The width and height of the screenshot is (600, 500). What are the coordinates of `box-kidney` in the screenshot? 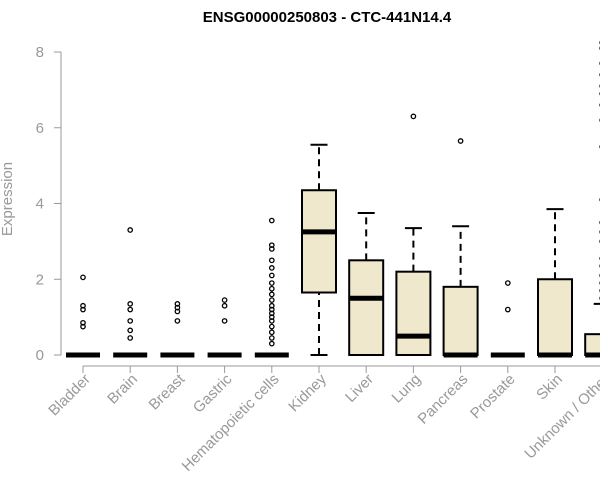 It's located at (319, 249).